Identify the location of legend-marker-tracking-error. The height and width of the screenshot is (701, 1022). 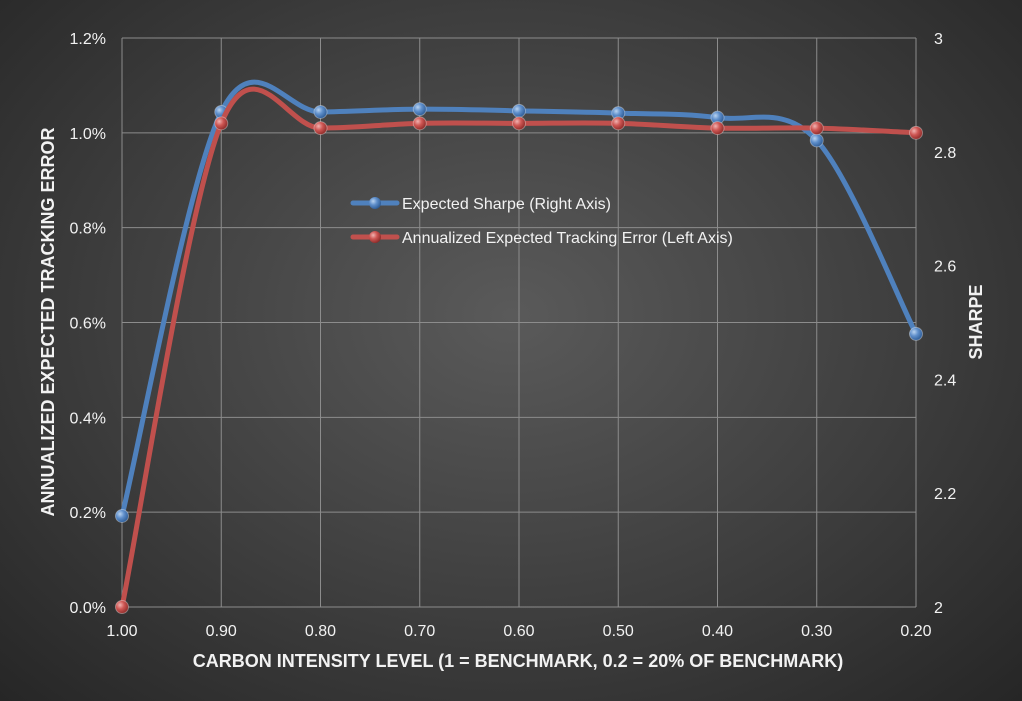
(375, 237).